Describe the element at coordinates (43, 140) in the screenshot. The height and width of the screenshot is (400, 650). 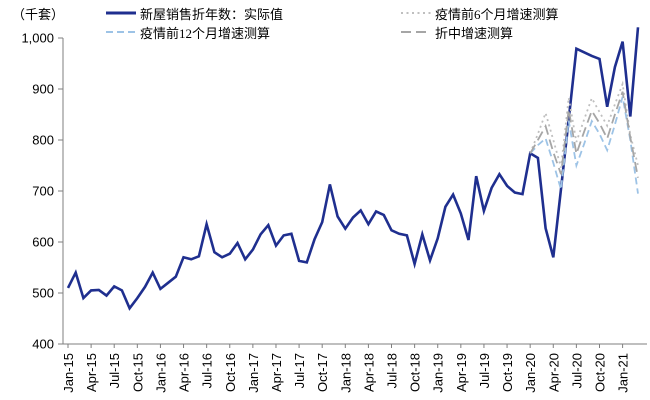
I see `y-tick-label: 800` at that location.